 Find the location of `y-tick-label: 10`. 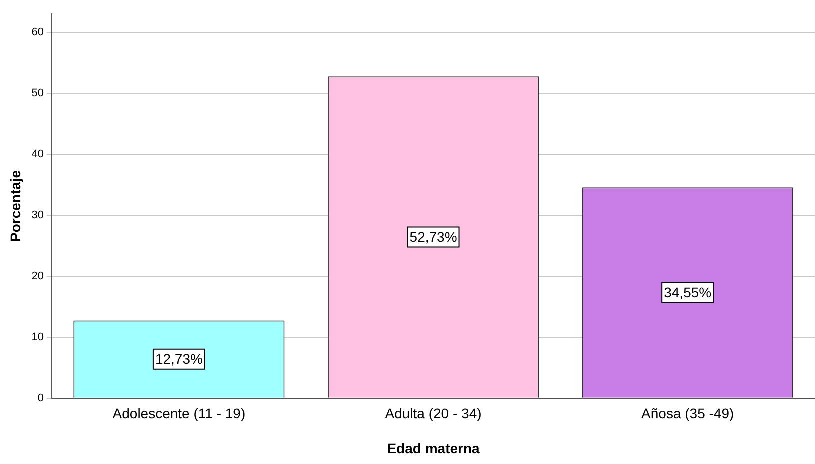

y-tick-label: 10 is located at coordinates (38, 337).